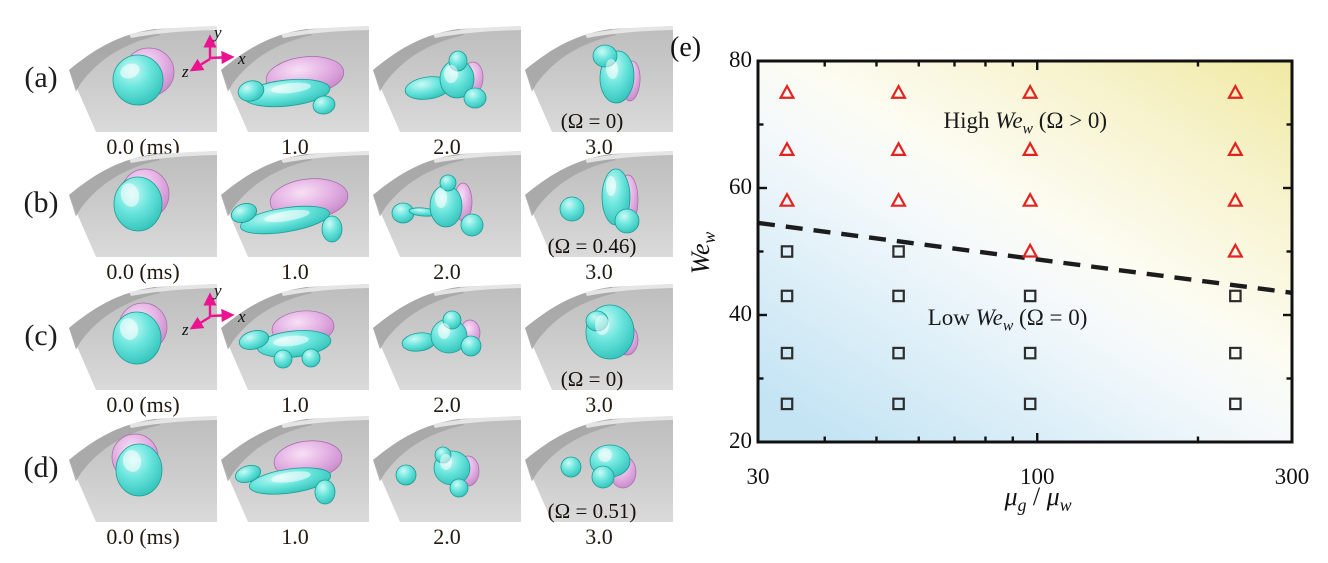 Image resolution: width=1328 pixels, height=563 pixels. I want to click on time-label-b-1: 1.0, so click(295, 271).